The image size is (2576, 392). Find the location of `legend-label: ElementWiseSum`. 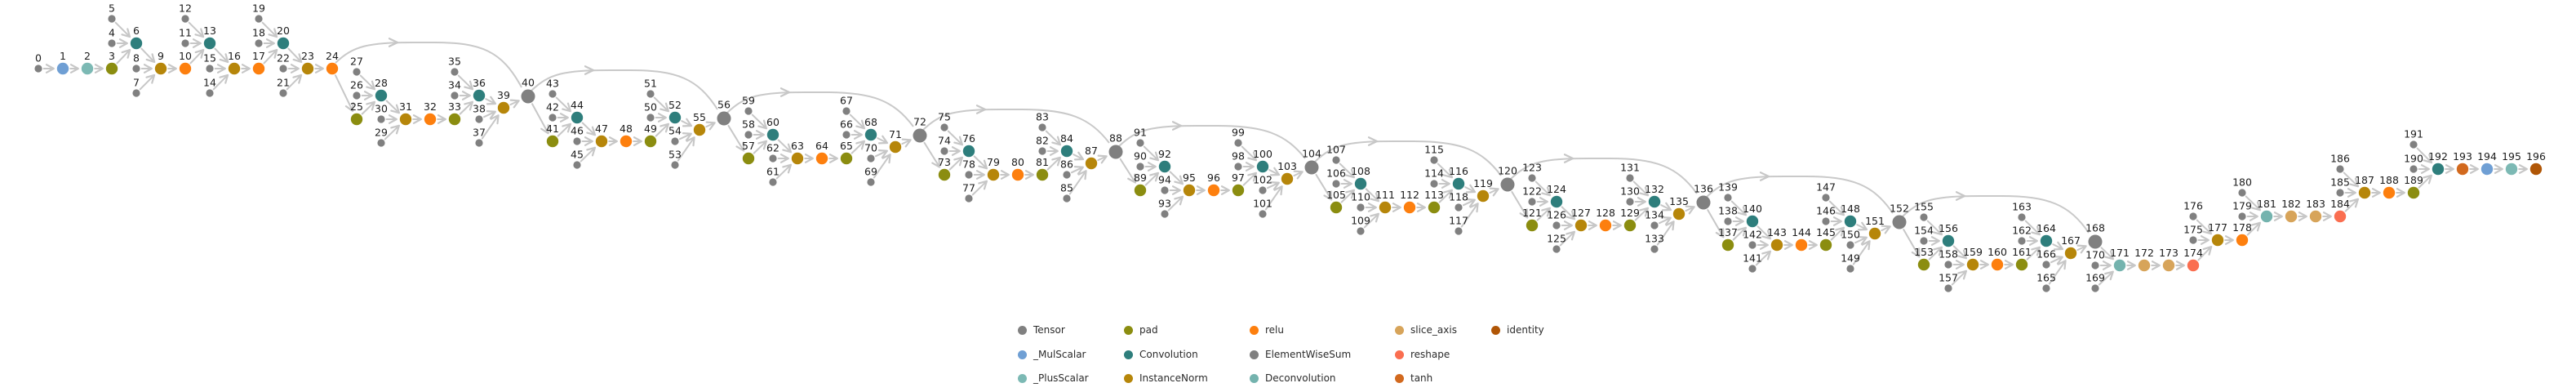

legend-label: ElementWiseSum is located at coordinates (1308, 354).